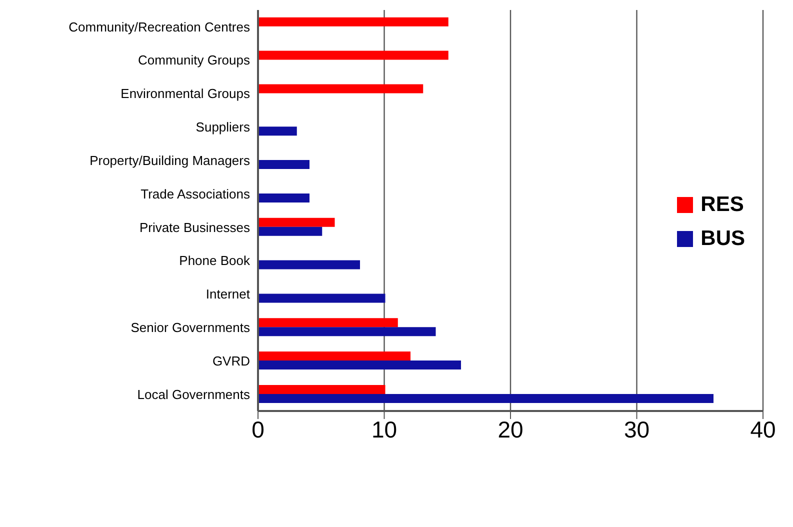 The width and height of the screenshot is (793, 527). I want to click on legend-label: RES, so click(722, 205).